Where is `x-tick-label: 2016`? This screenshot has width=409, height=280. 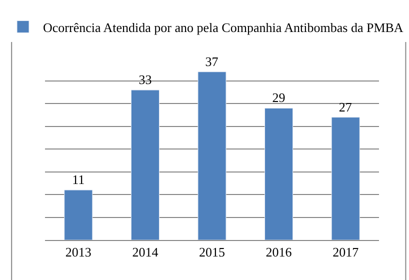
x-tick-label: 2016 is located at coordinates (279, 252).